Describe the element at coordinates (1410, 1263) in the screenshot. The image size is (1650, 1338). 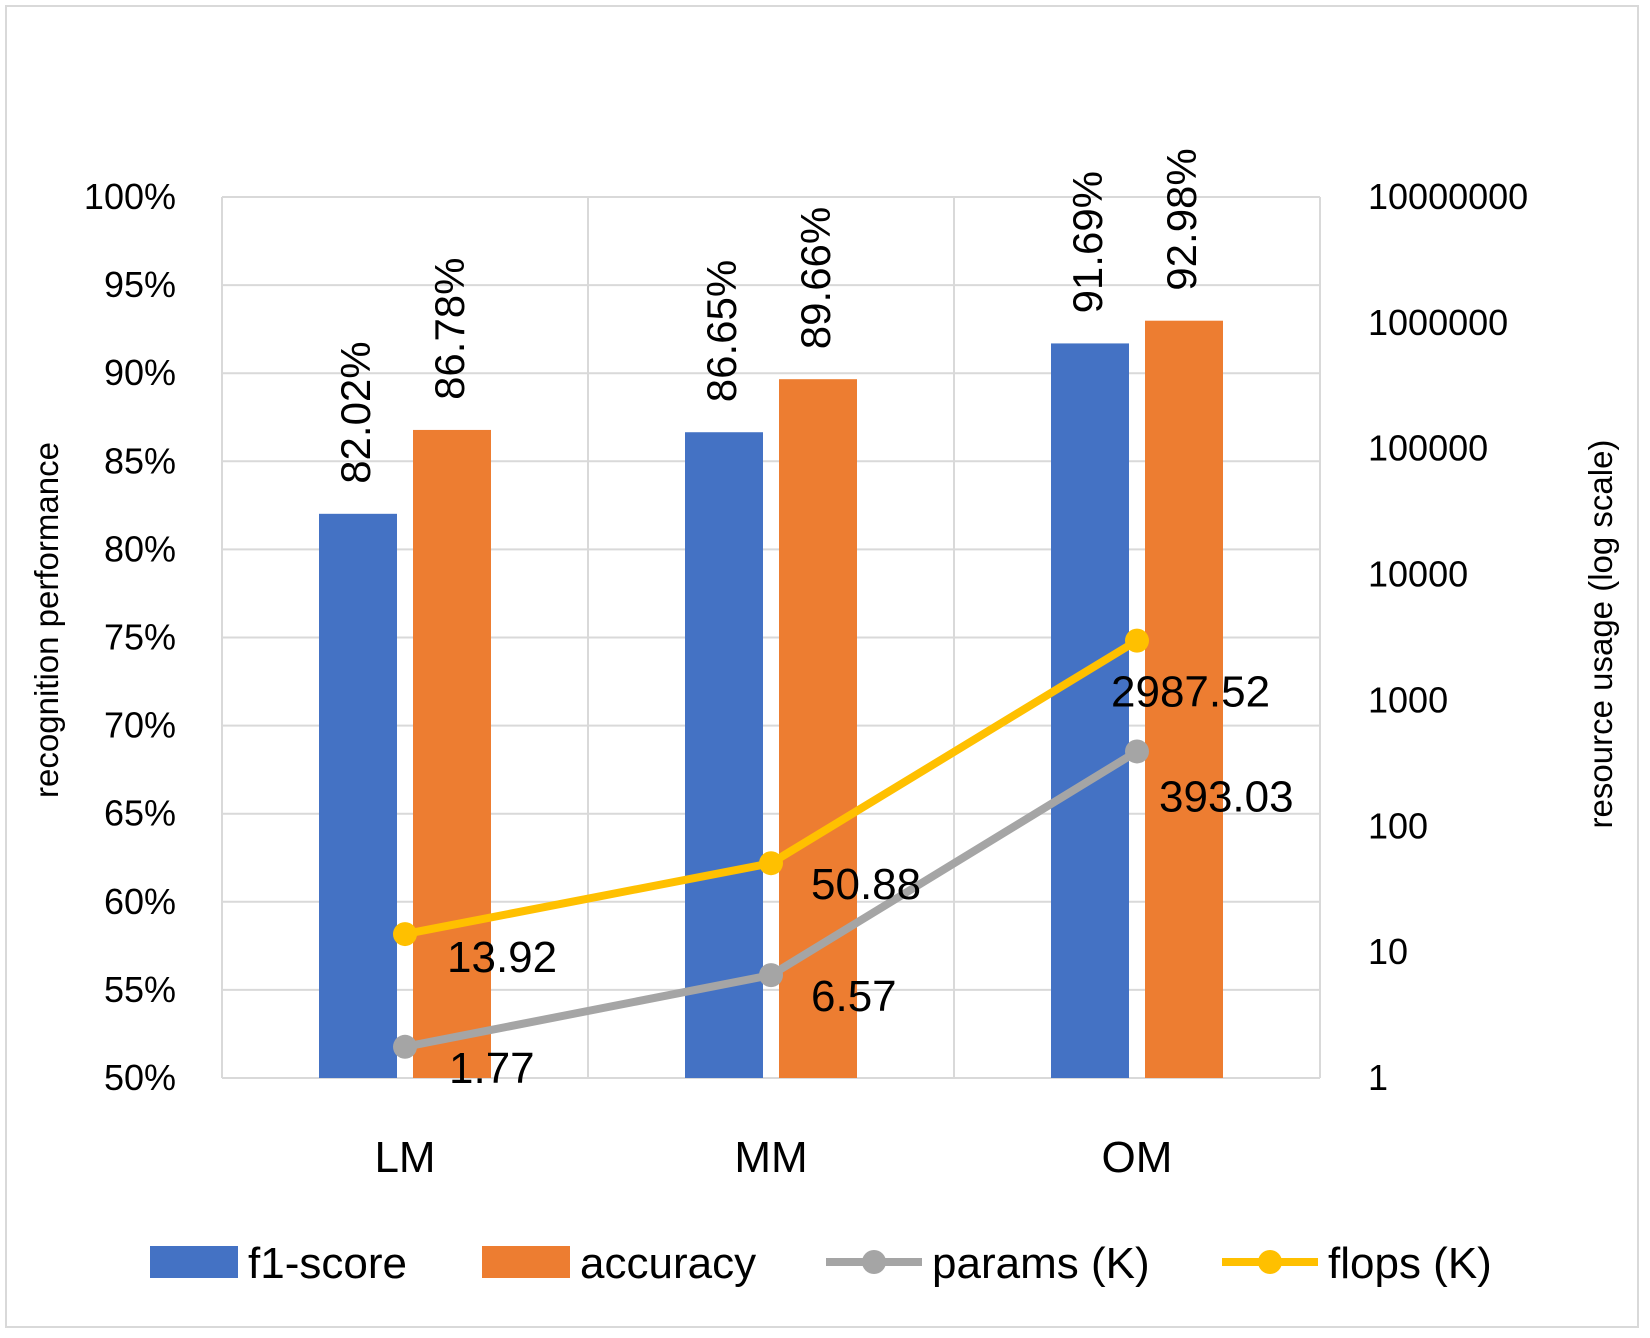
I see `legend-label: flops (K)` at that location.